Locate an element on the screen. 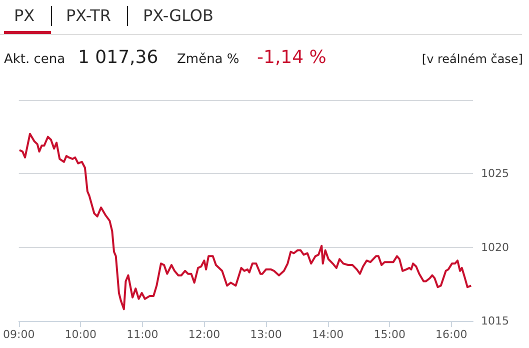 The image size is (529, 348). y-tick-label: 1025 is located at coordinates (495, 173).